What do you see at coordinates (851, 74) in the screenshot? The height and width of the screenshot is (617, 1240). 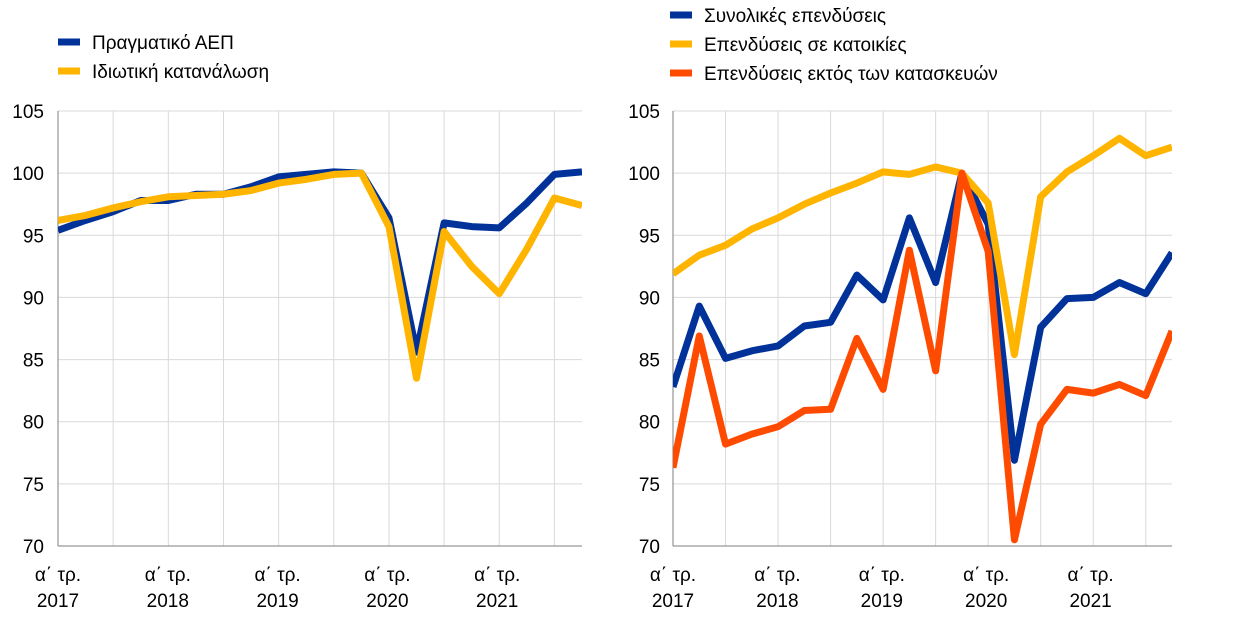 I see `legend-entry-label: Επενδύσεις εκτός των κατασκευών` at bounding box center [851, 74].